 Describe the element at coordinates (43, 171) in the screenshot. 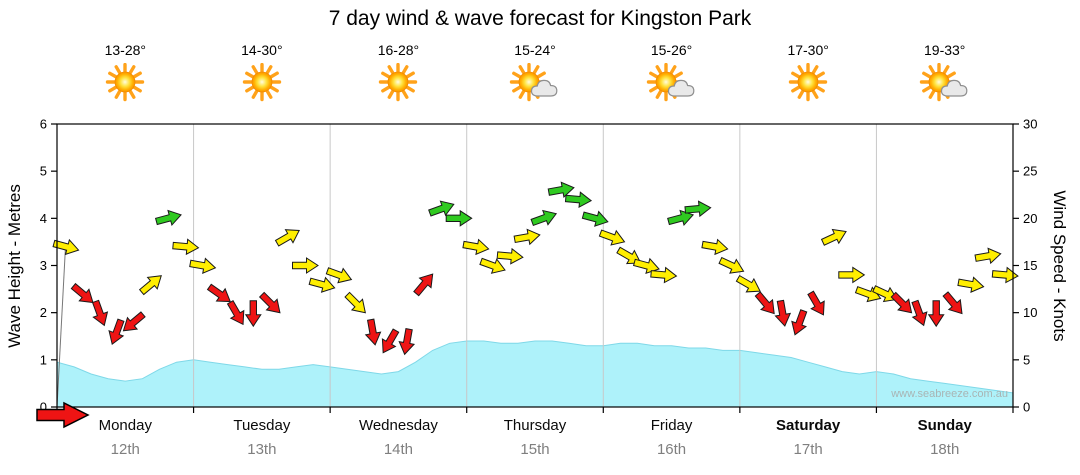

I see `wave-tick-label: 5` at that location.